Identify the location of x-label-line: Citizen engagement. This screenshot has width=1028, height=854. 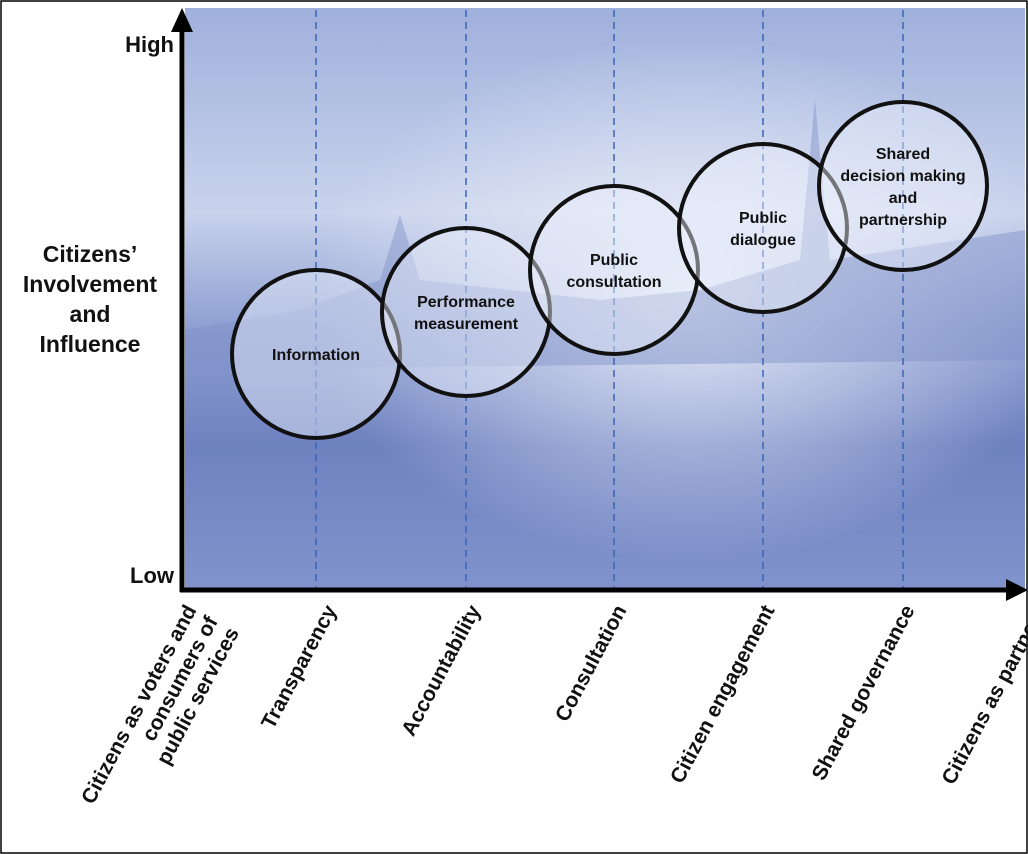
(722, 694).